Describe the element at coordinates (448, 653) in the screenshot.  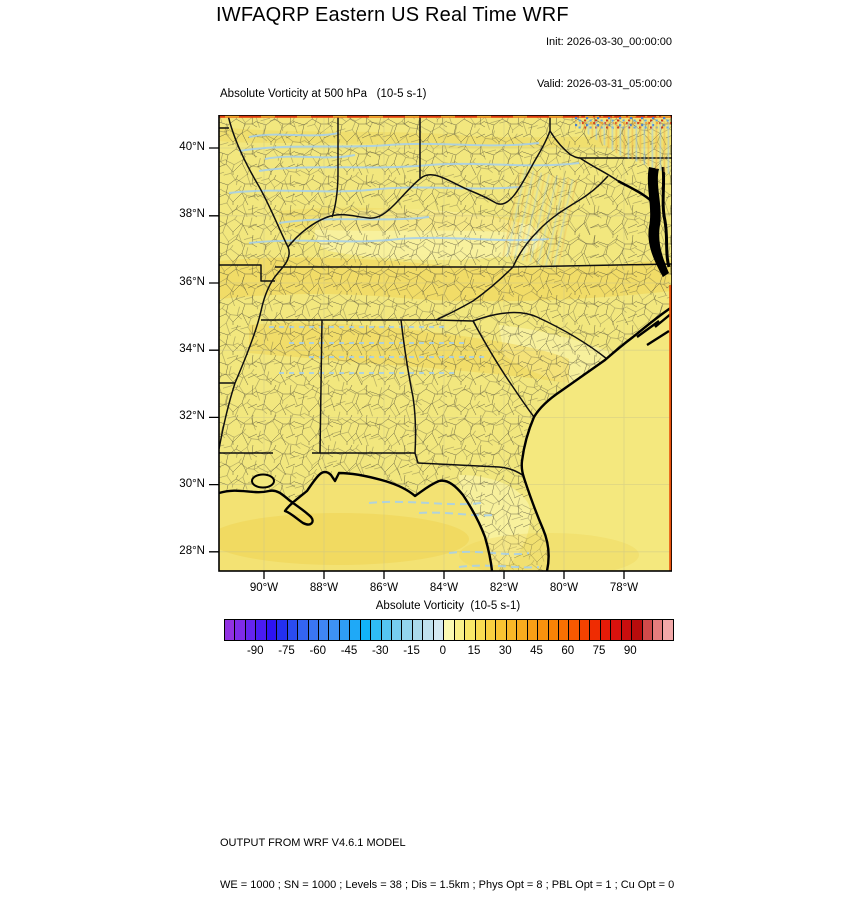
I see `colorbar-ticks: -90 -75 -60 -45 -30 -15 0 15 30 45 60 75 90` at that location.